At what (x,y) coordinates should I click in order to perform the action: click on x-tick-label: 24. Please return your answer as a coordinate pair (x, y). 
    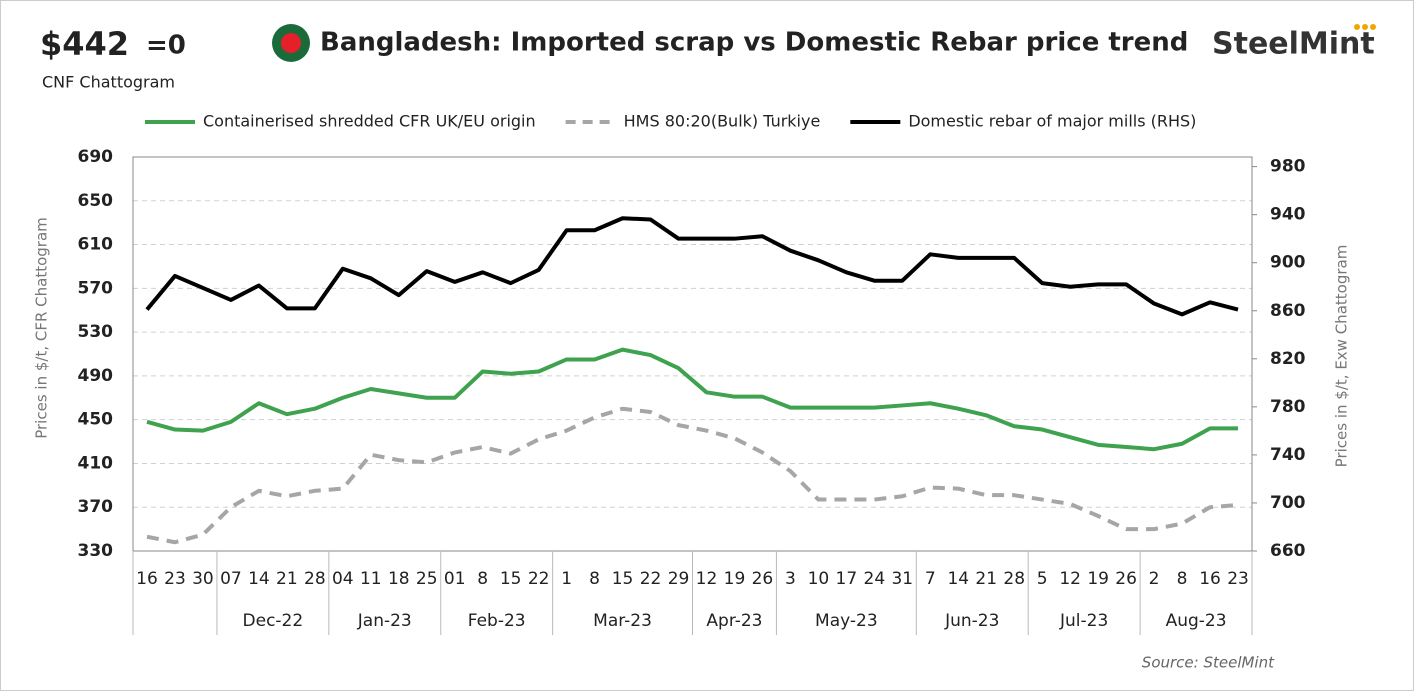
    Looking at the image, I should click on (875, 579).